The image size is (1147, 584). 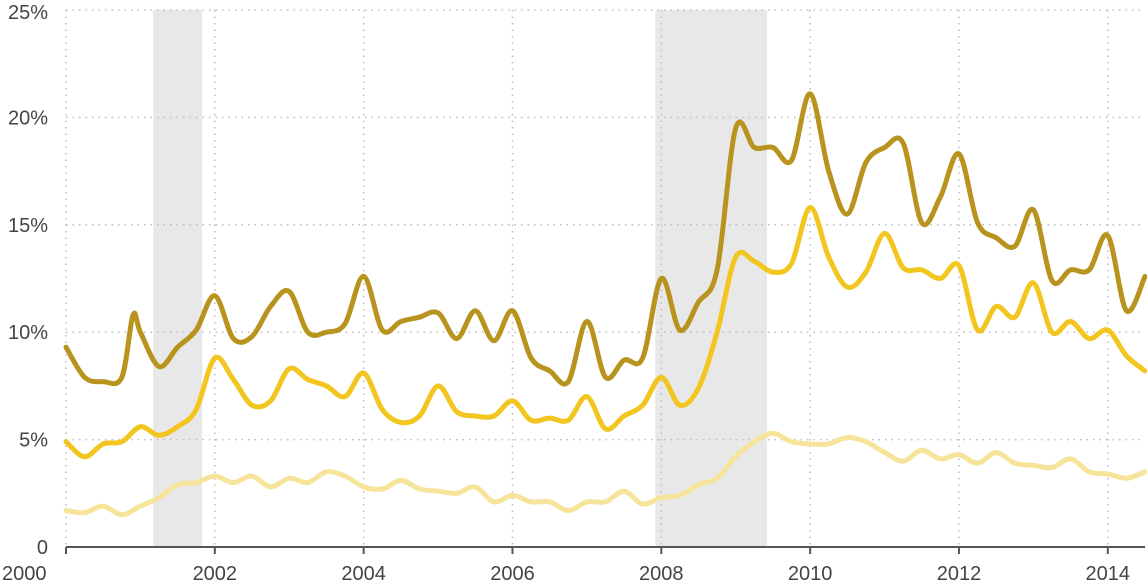 What do you see at coordinates (512, 573) in the screenshot?
I see `x-tick-label: 2006` at bounding box center [512, 573].